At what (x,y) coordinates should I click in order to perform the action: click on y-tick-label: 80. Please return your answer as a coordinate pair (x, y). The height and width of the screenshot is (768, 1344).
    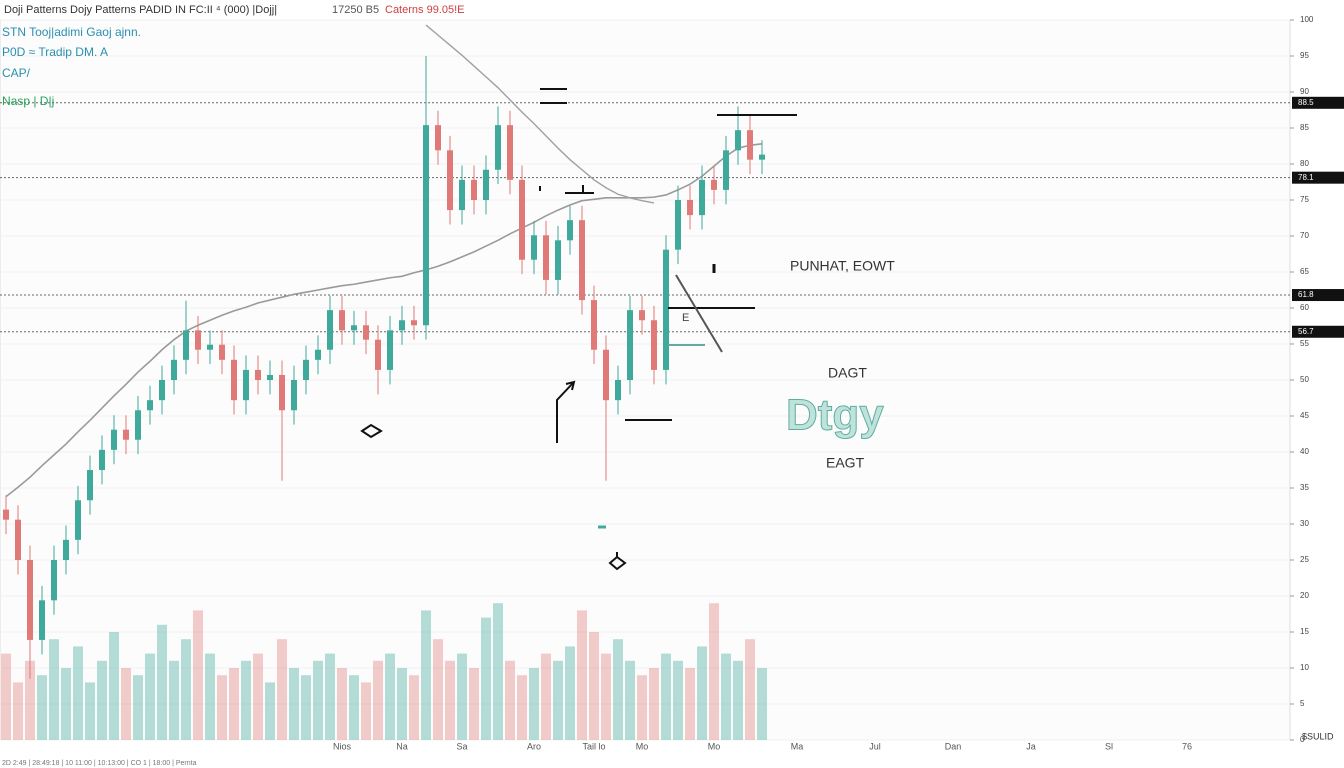
    Looking at the image, I should click on (1304, 163).